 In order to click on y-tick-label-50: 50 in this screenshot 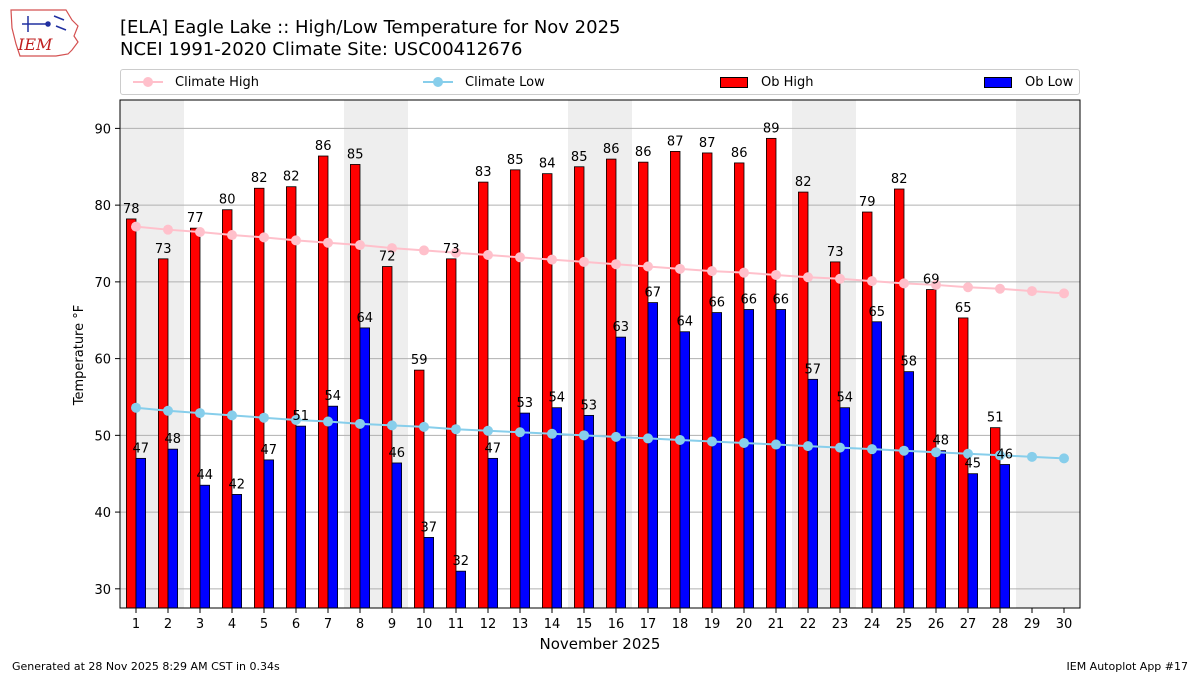, I will do `click(102, 436)`.